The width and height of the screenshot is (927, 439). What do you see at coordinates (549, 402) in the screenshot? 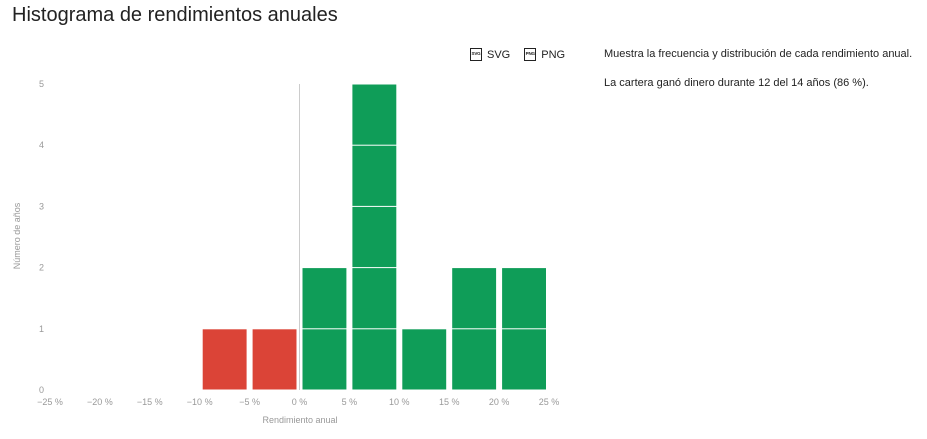
I see `x-tick-label: 25 %` at bounding box center [549, 402].